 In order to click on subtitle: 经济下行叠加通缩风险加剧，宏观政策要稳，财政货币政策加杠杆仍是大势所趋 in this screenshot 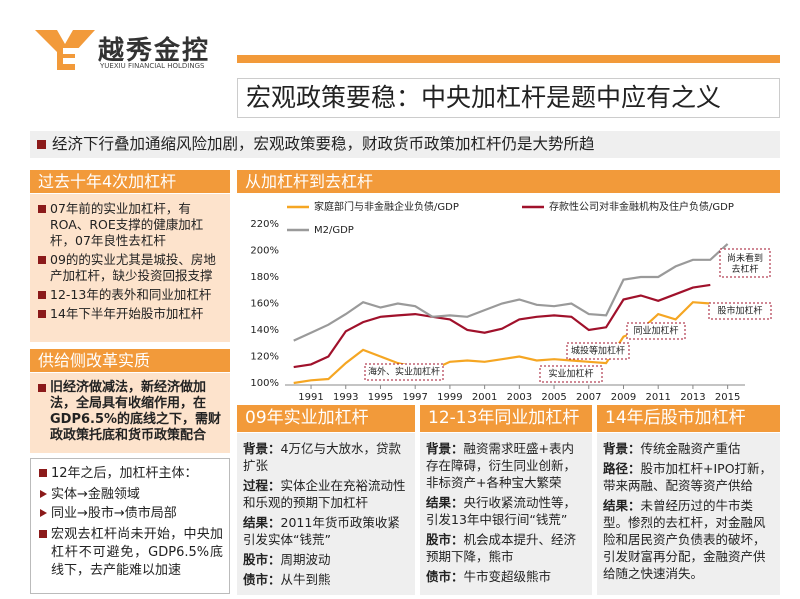, I will do `click(405, 144)`.